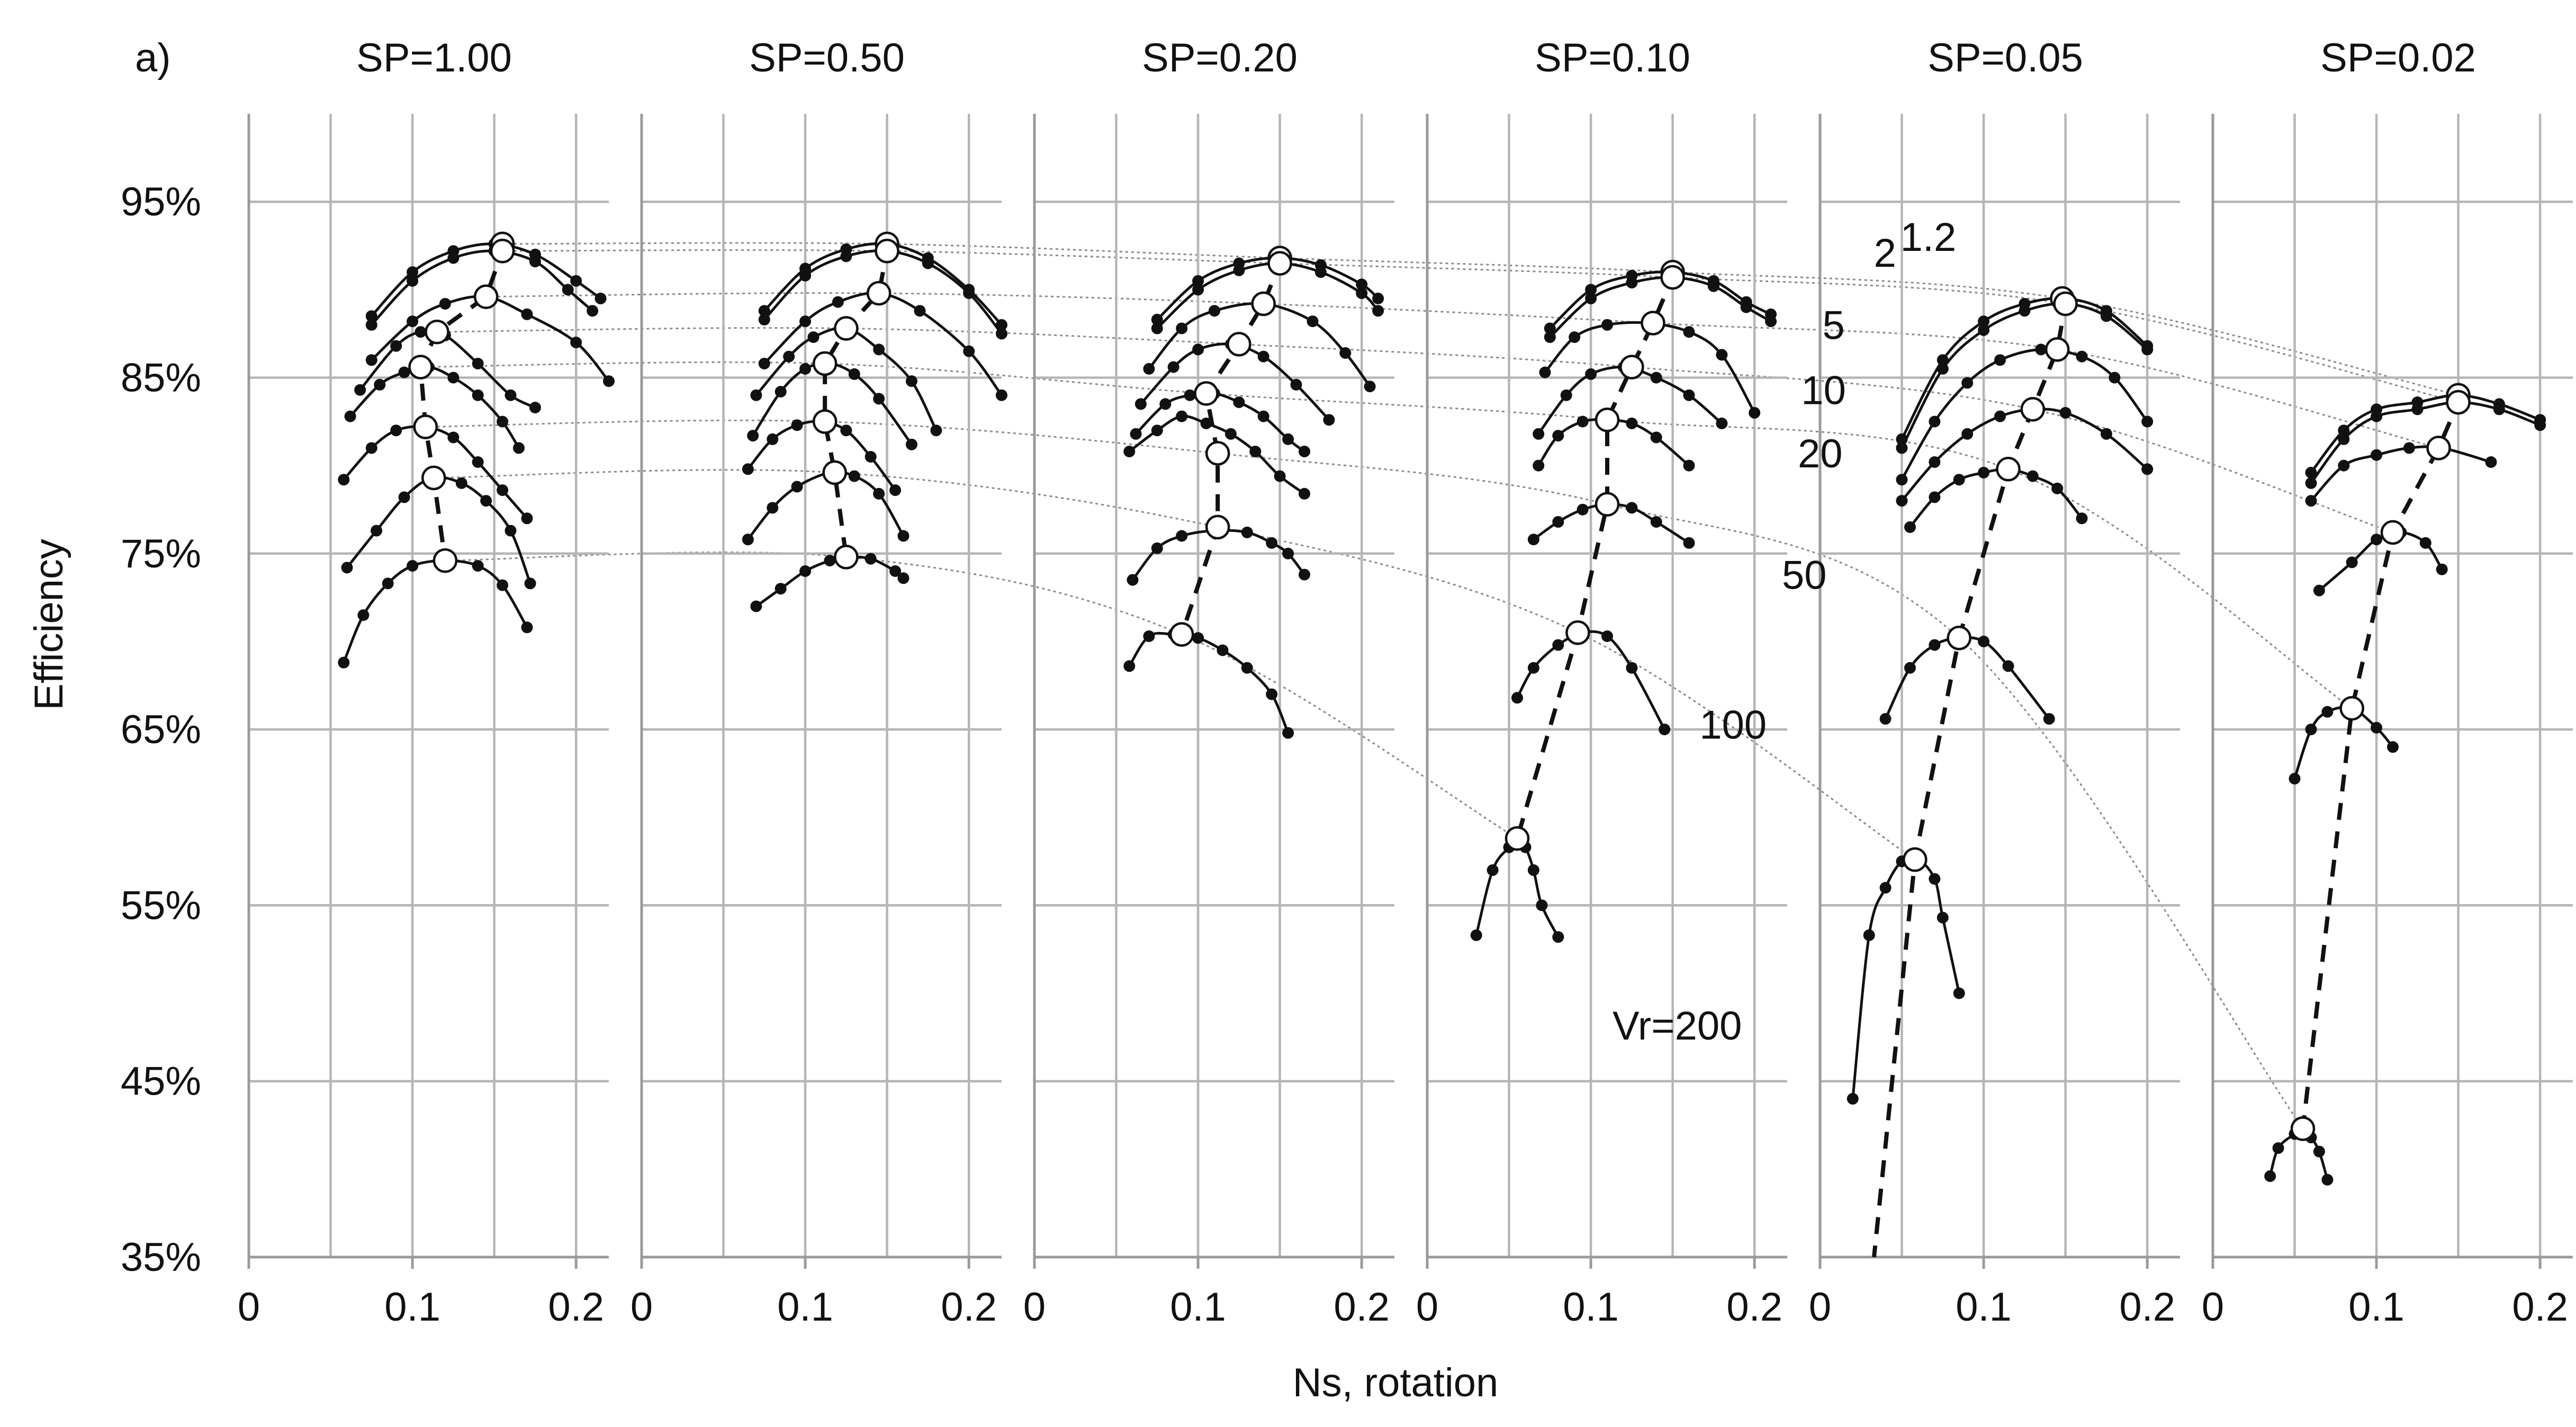  Describe the element at coordinates (1885, 254) in the screenshot. I see `vr-label: 2` at that location.